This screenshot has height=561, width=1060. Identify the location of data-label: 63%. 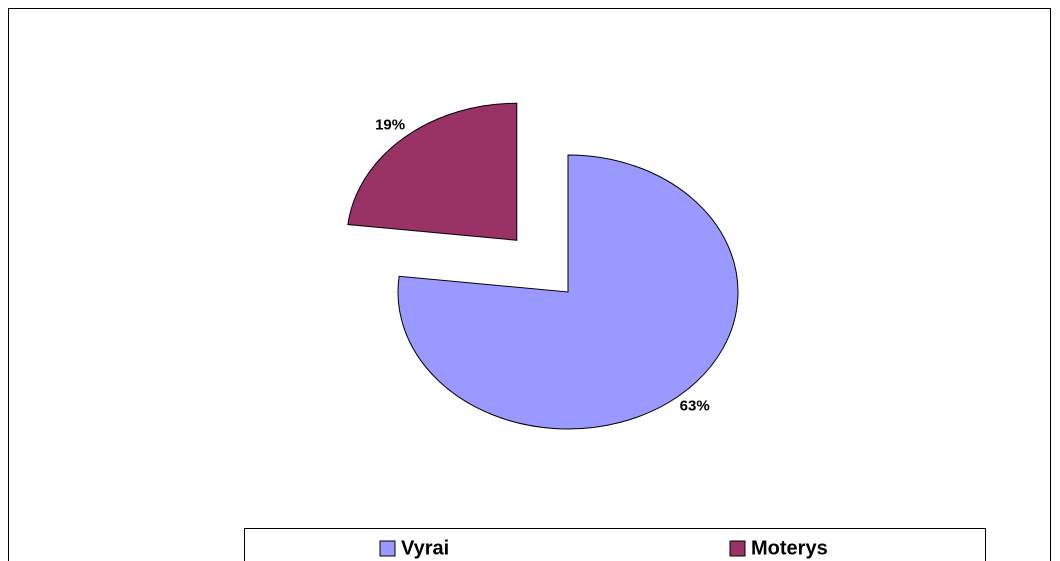
(695, 406).